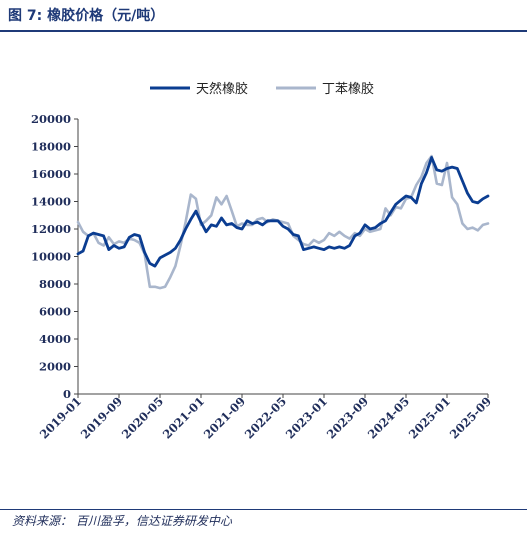 The width and height of the screenshot is (527, 534). I want to click on x-tick-label: 2020-05, so click(142, 417).